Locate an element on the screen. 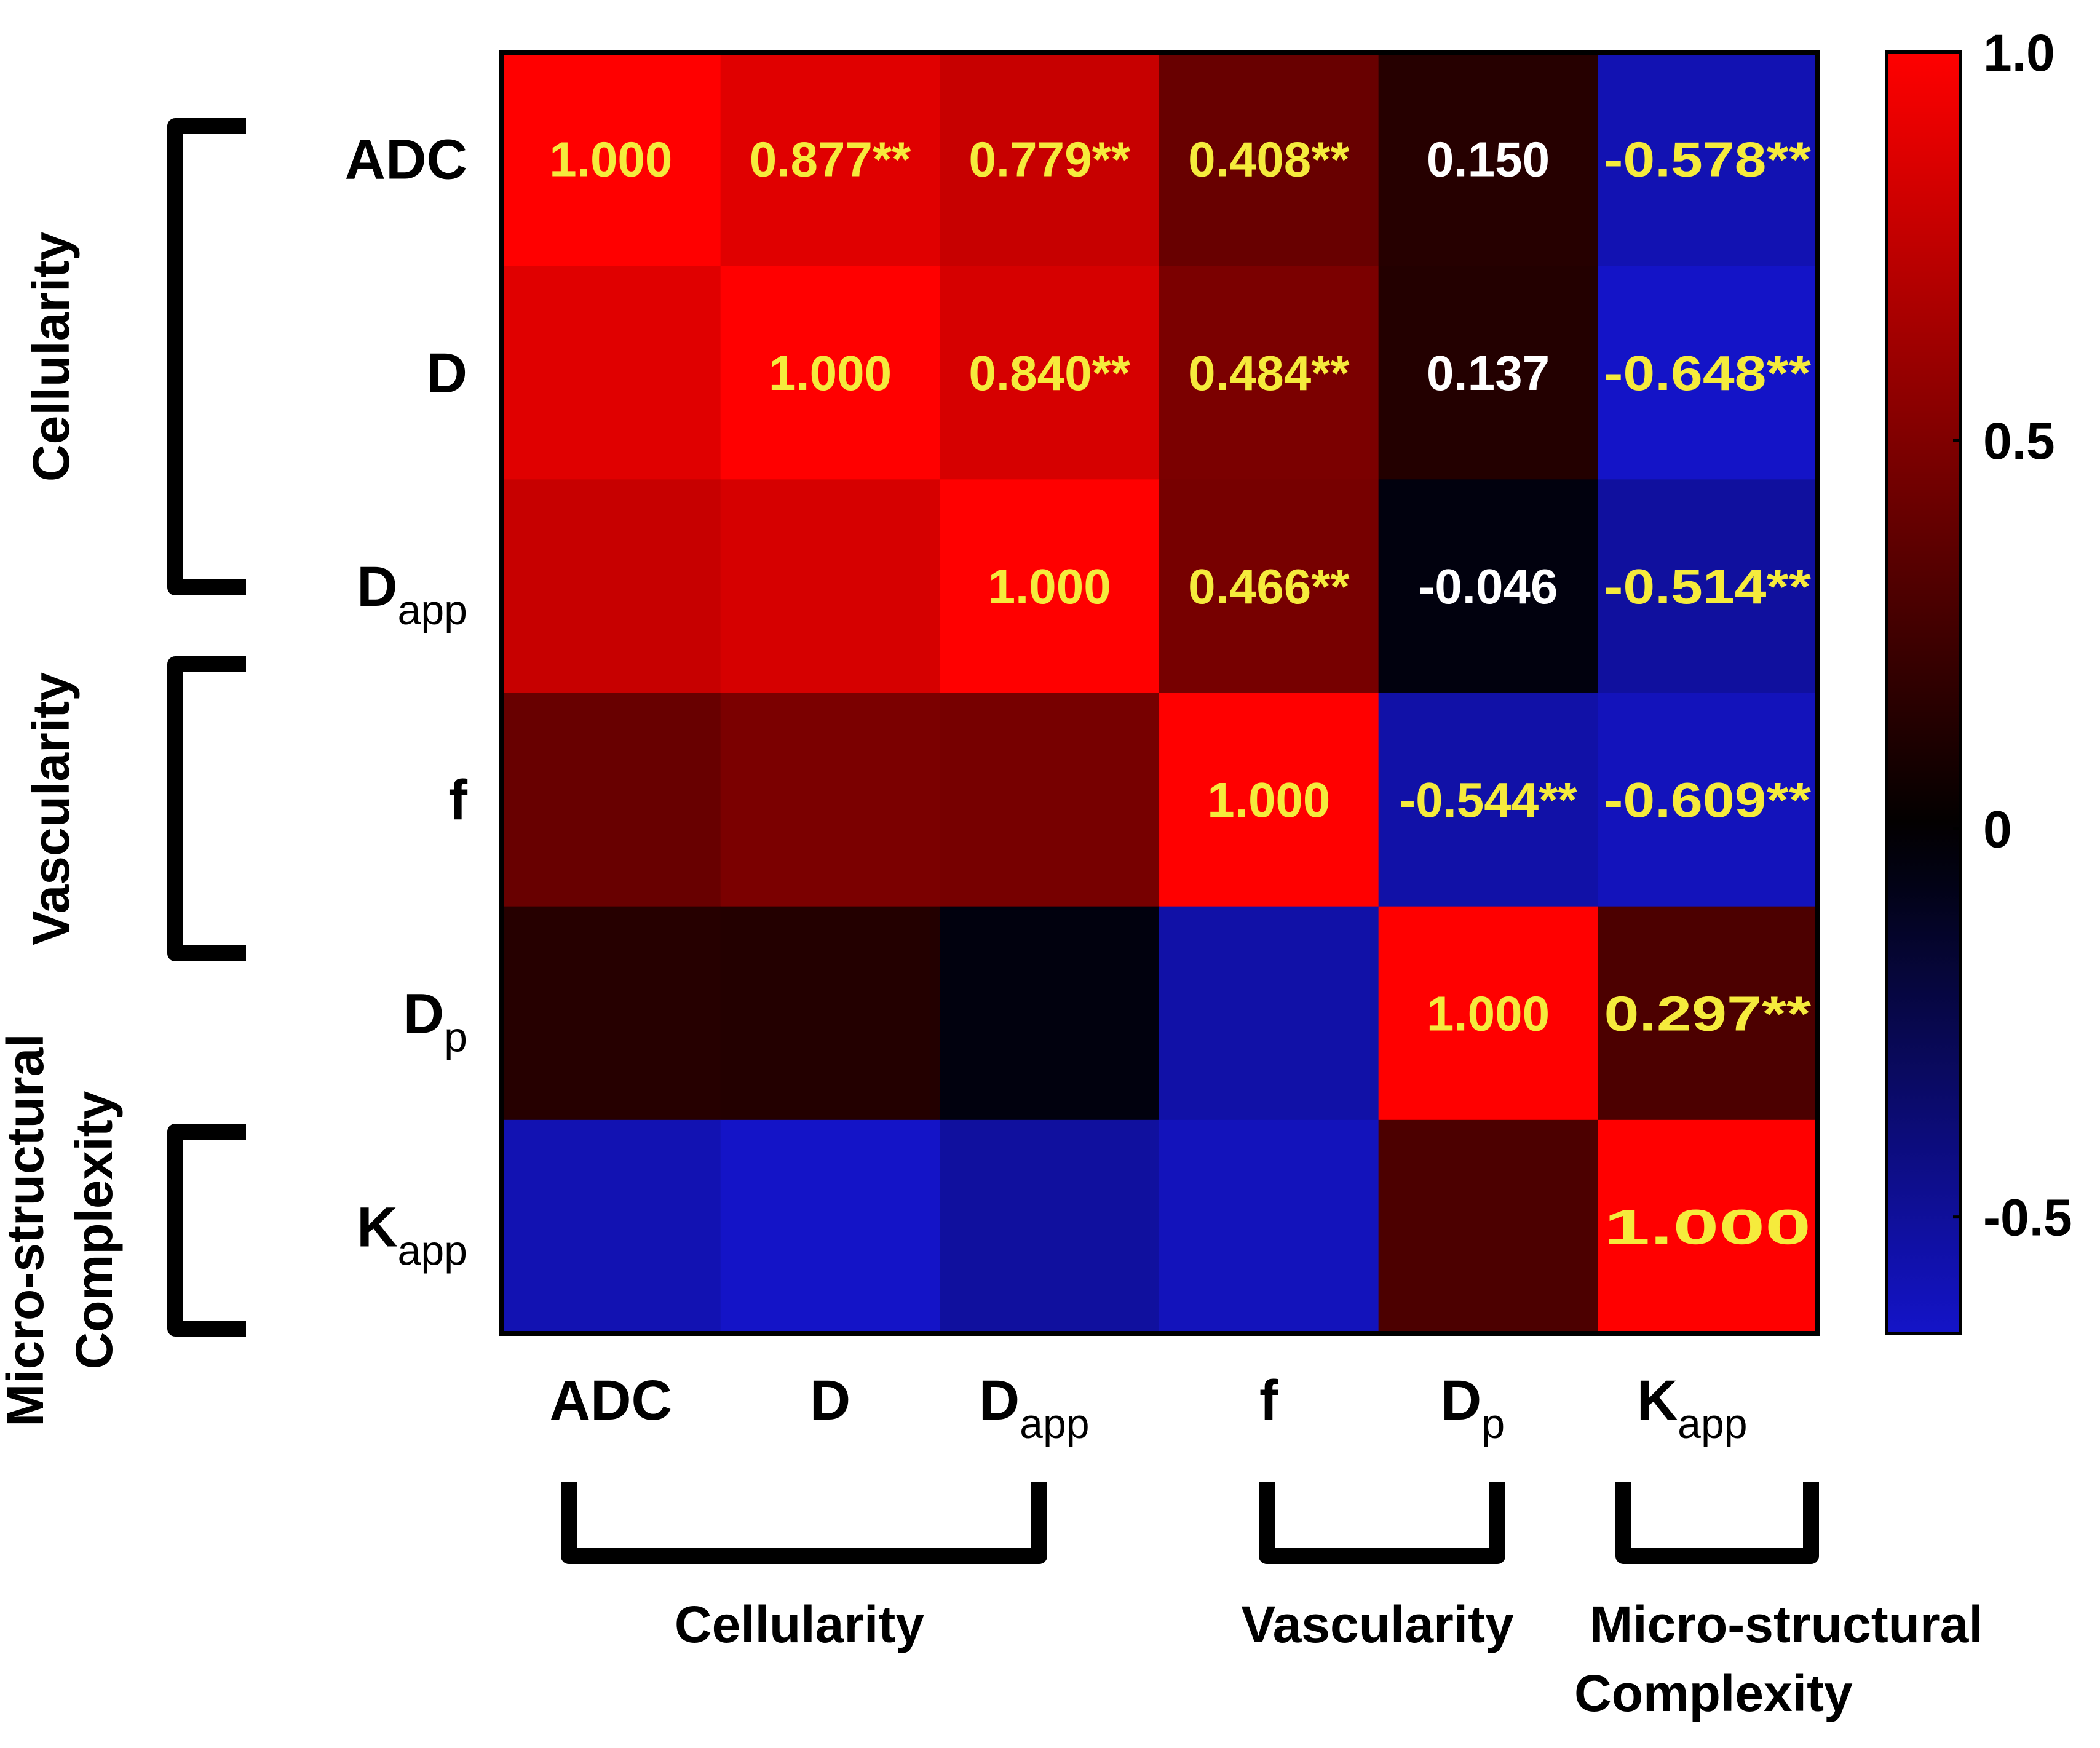  left-group-label: Micro-structural Complexity is located at coordinates (61, 1229).